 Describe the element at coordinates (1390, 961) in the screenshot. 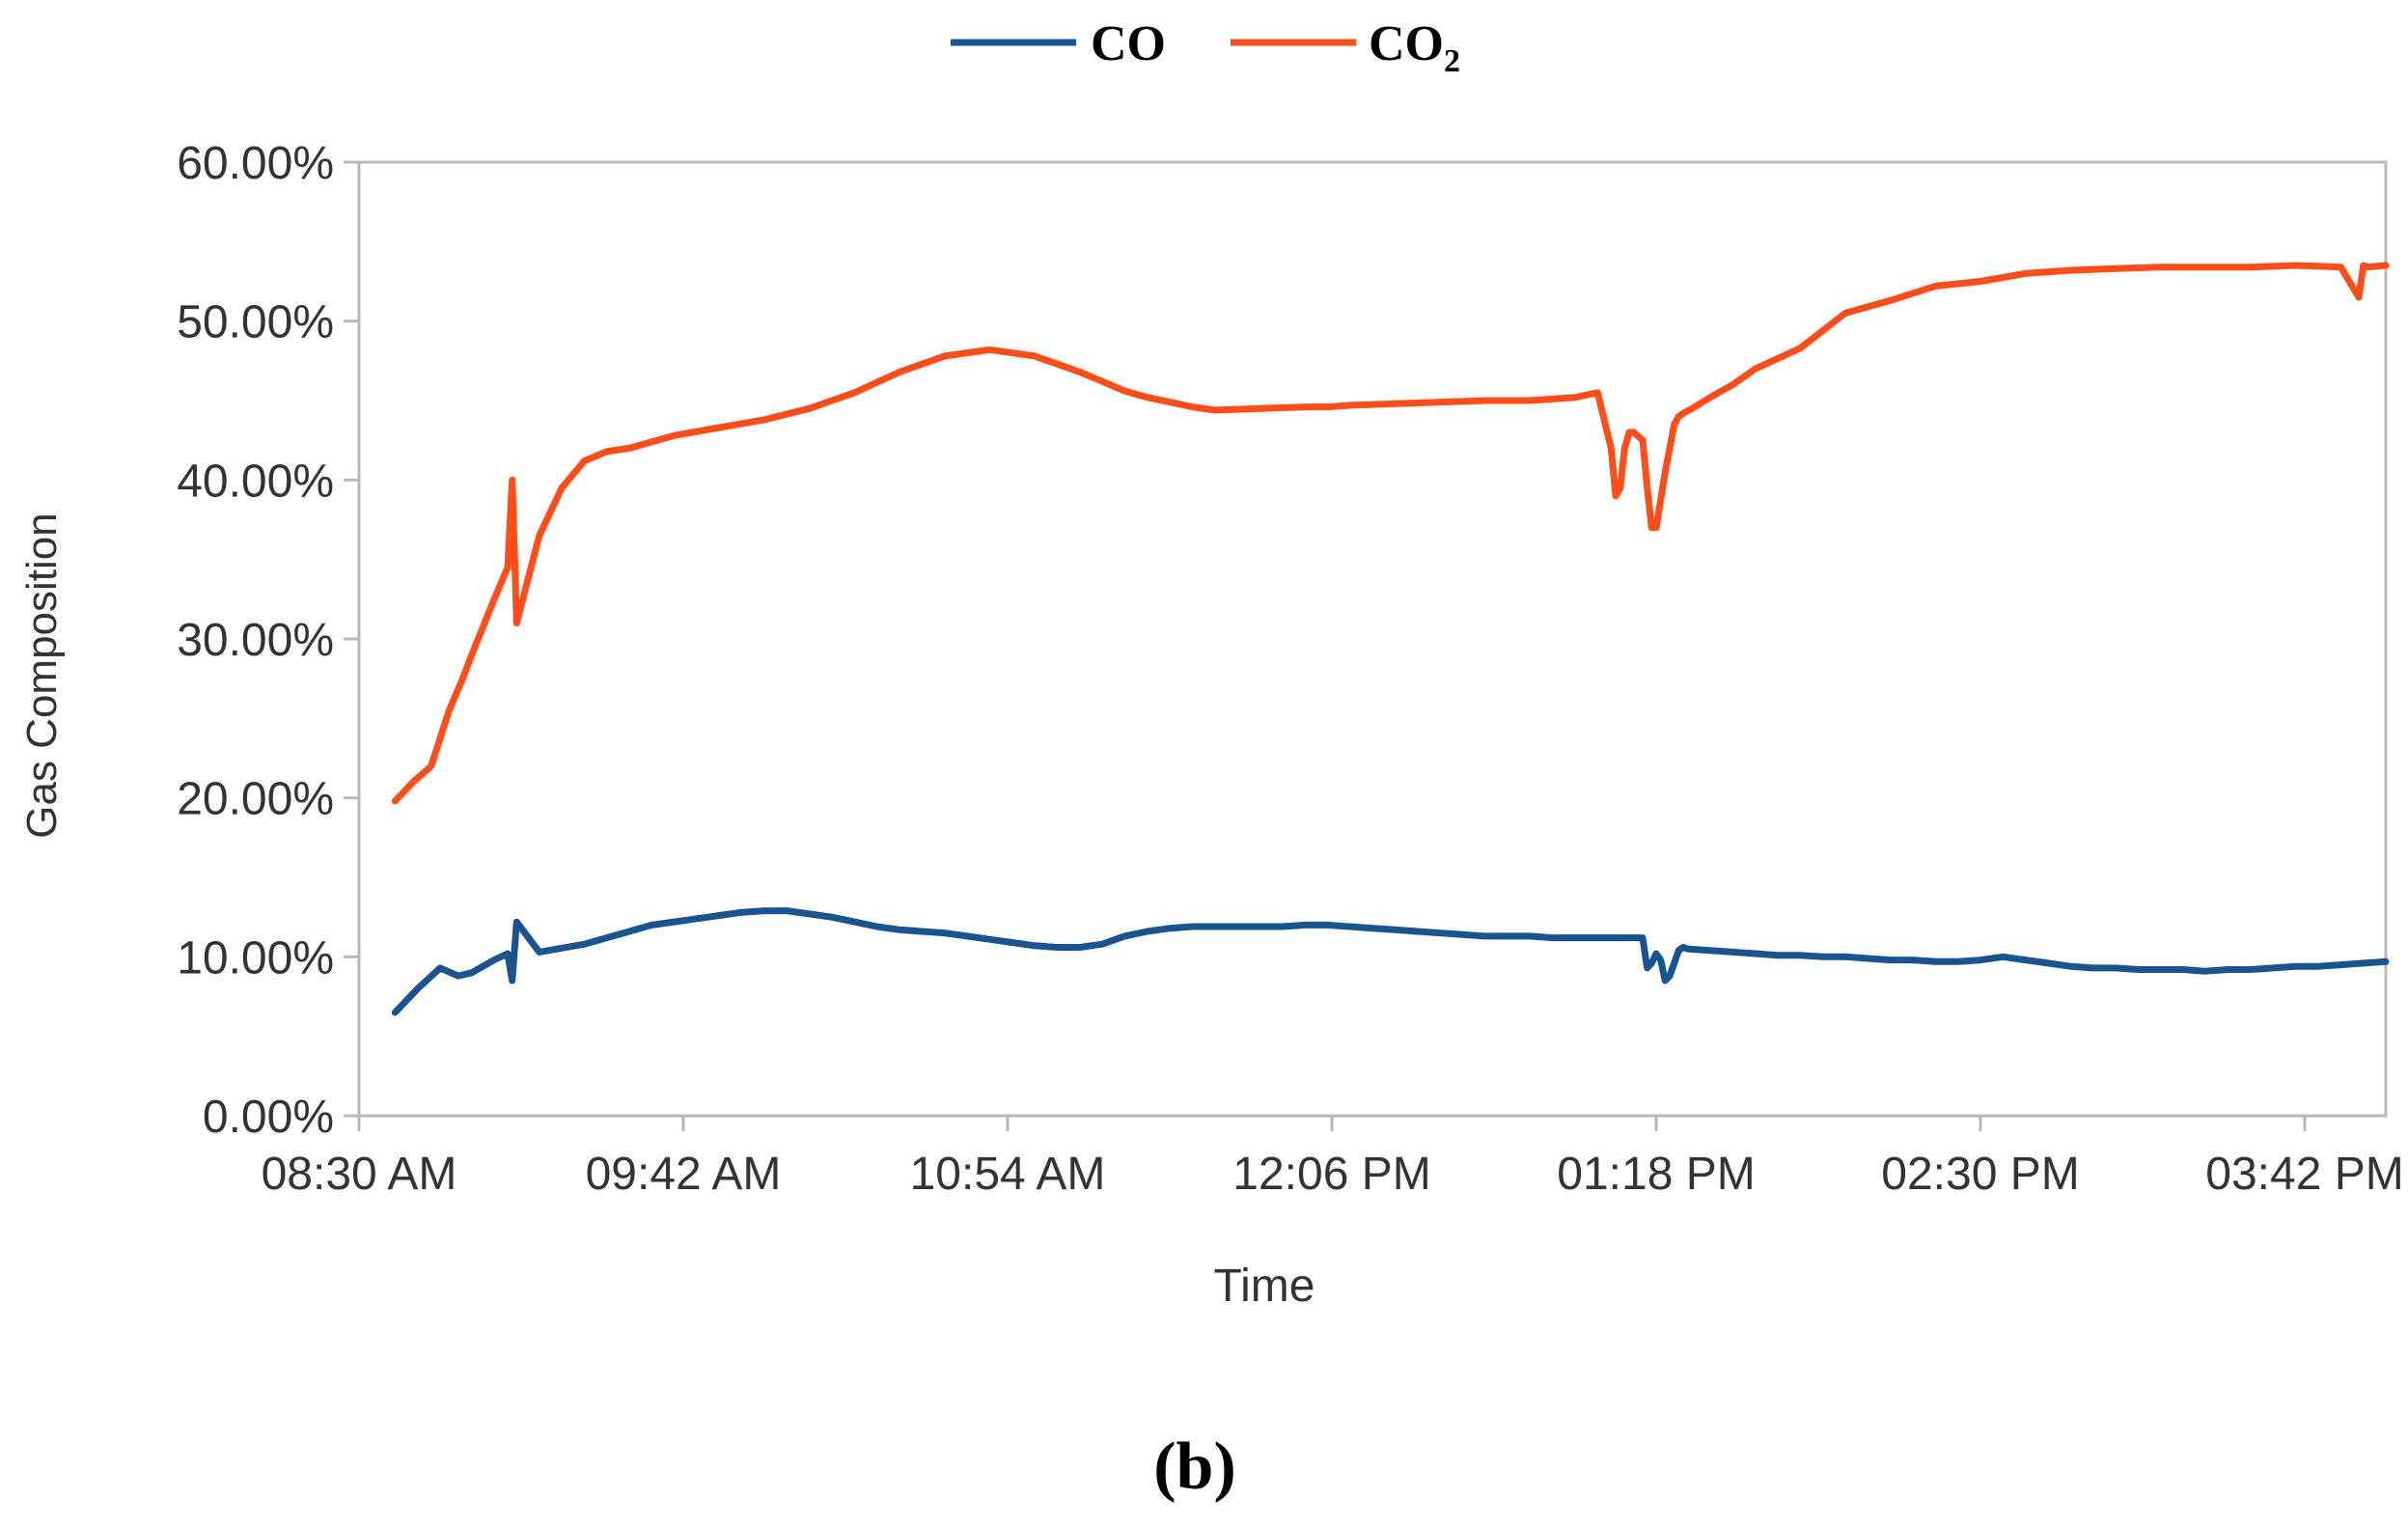

I see `series-line-co` at that location.